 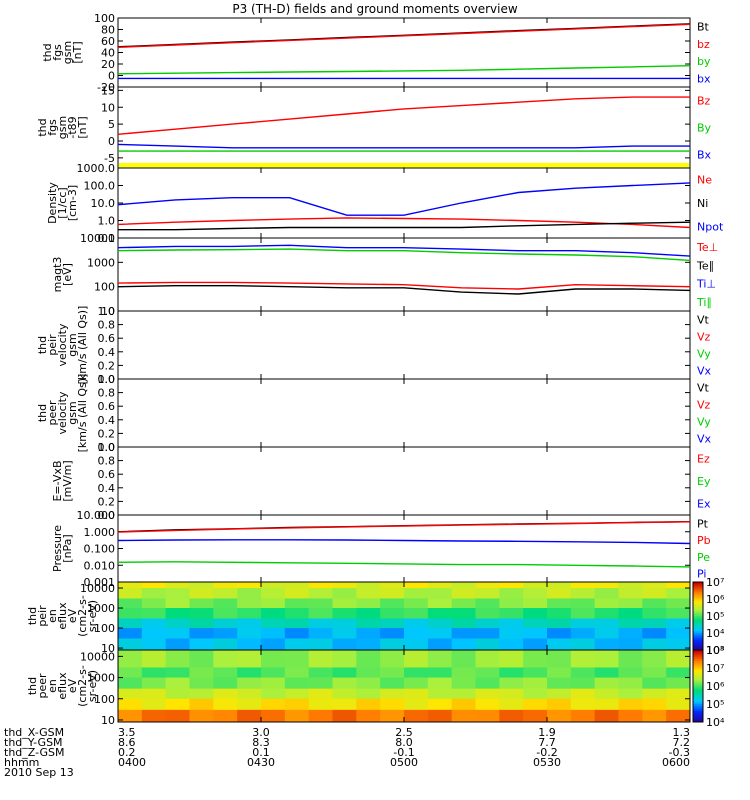 I want to click on panel-0-legend-2: by, so click(x=704, y=61).